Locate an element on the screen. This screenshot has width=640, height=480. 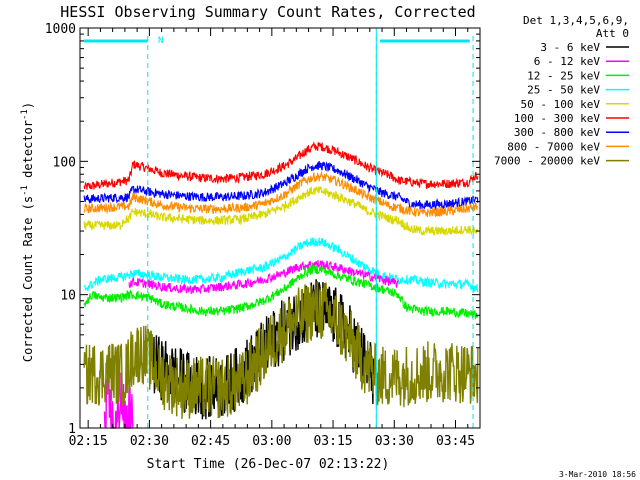
legend-header: Det 1,3,4,5,6,9, is located at coordinates (576, 20).